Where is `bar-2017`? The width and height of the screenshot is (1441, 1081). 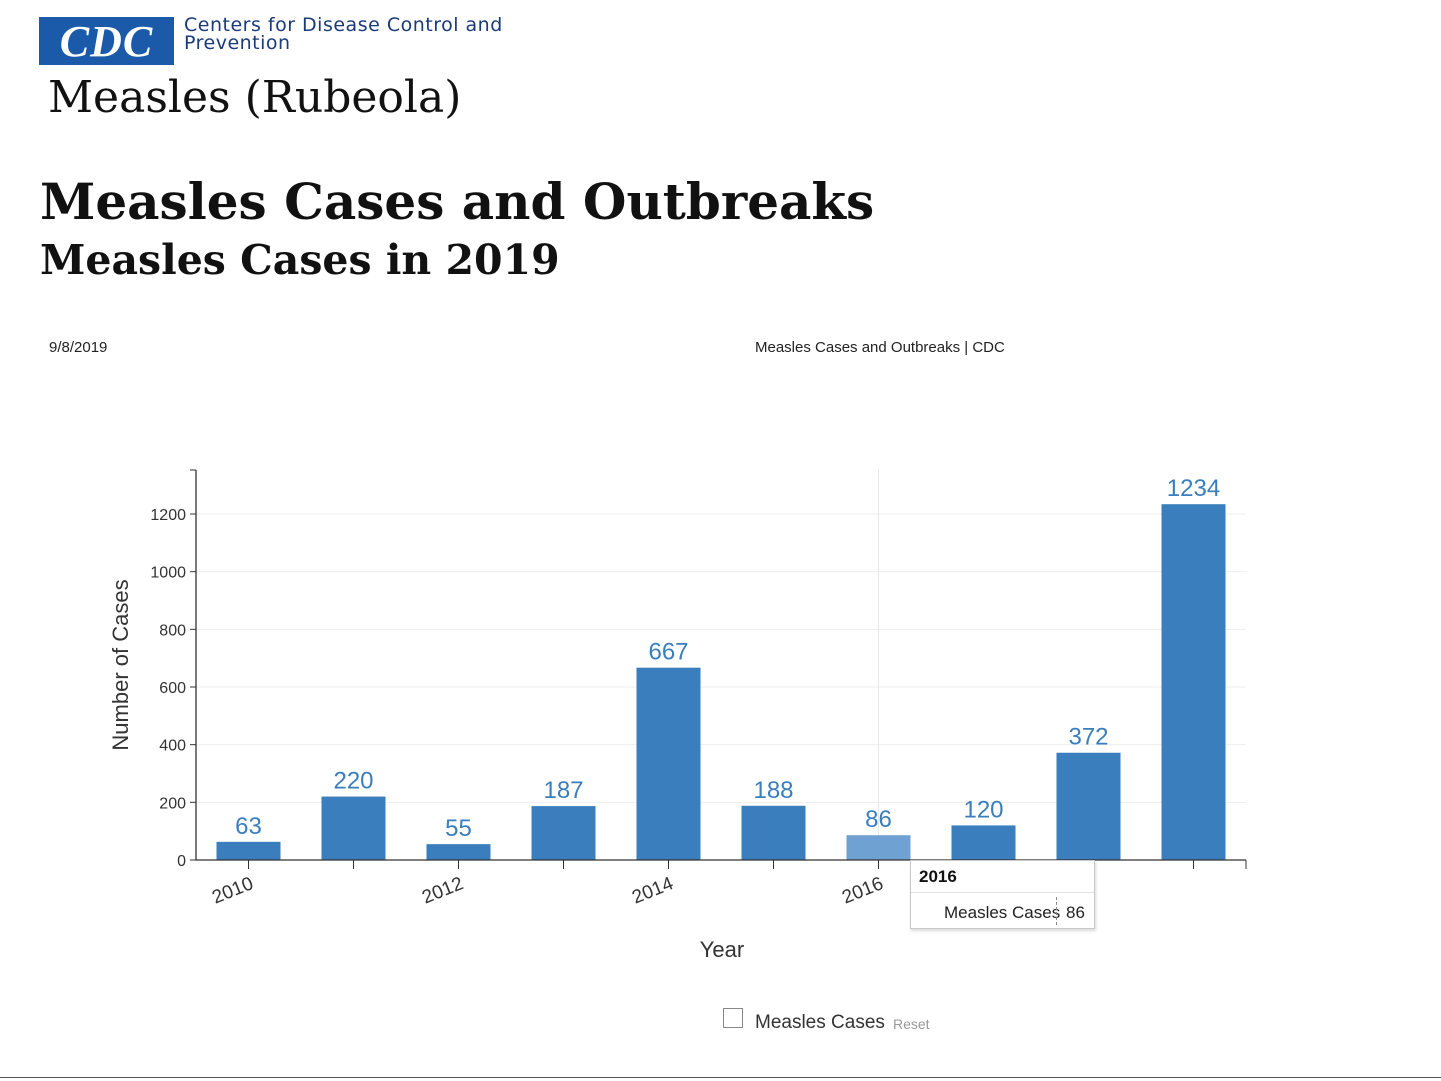 bar-2017 is located at coordinates (983, 842).